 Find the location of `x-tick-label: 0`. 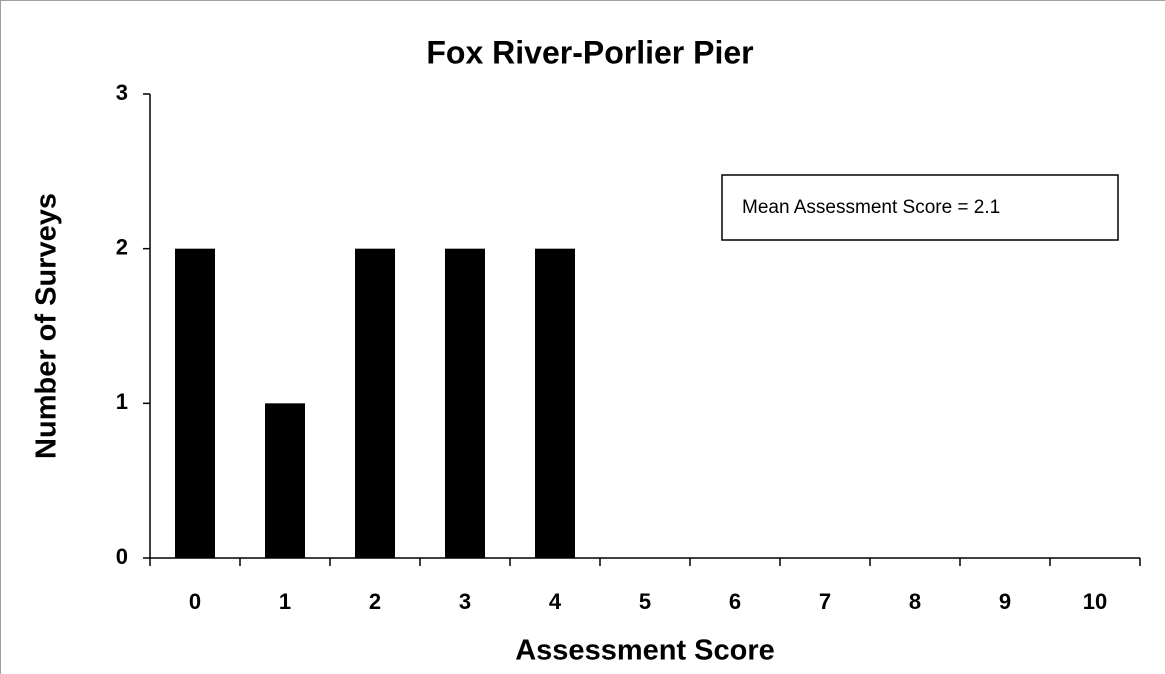

x-tick-label: 0 is located at coordinates (195, 601).